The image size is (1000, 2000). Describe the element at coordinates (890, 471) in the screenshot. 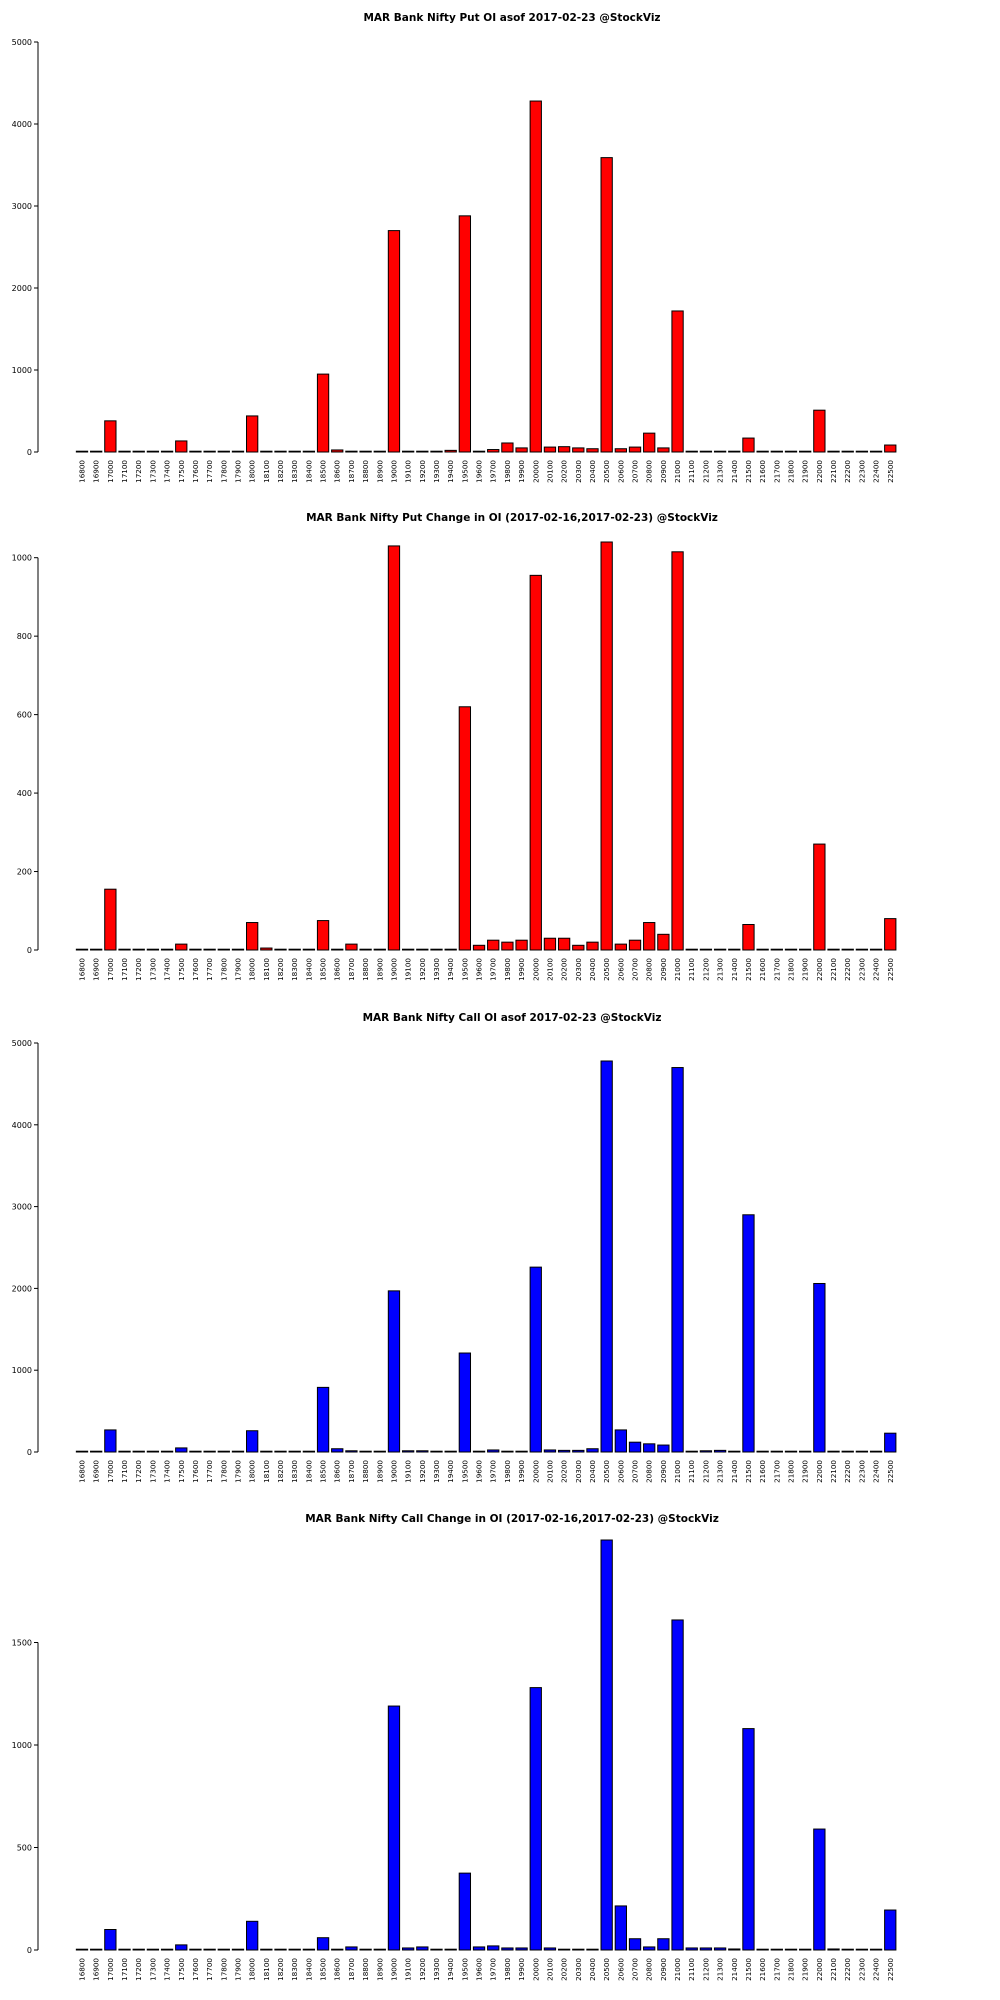

I see `x-tick-label: 22500` at that location.